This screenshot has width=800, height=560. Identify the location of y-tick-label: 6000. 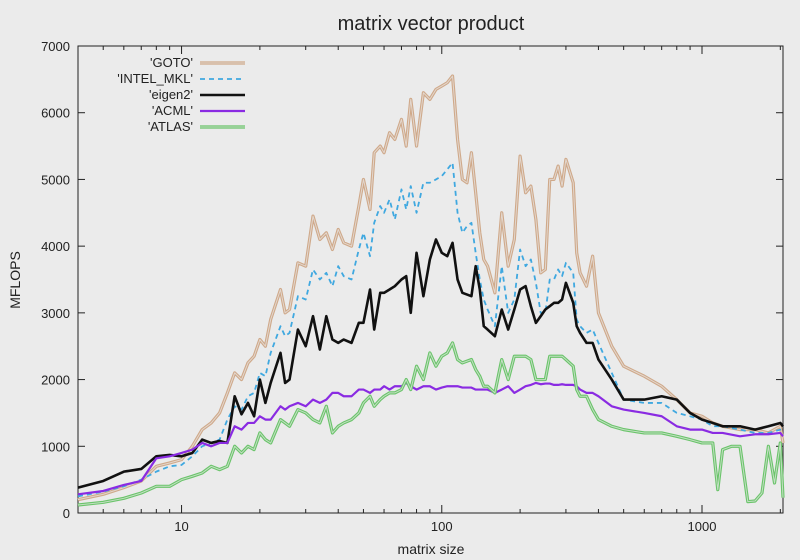
(55, 113).